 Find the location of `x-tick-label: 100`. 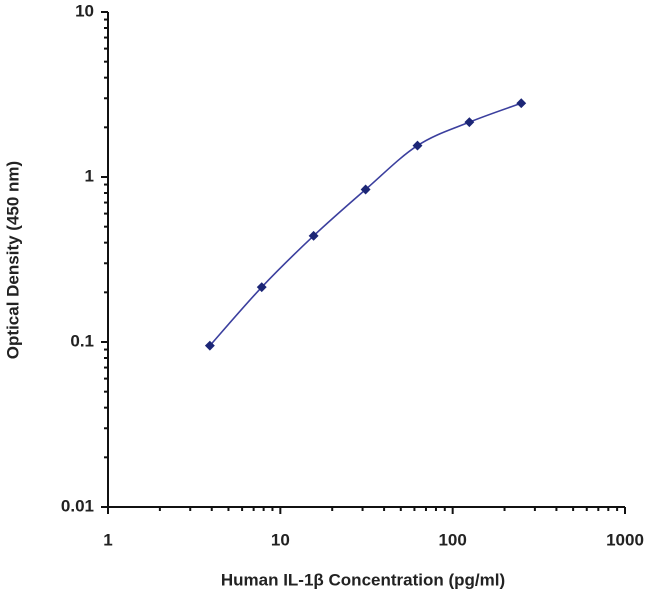

x-tick-label: 100 is located at coordinates (452, 539).